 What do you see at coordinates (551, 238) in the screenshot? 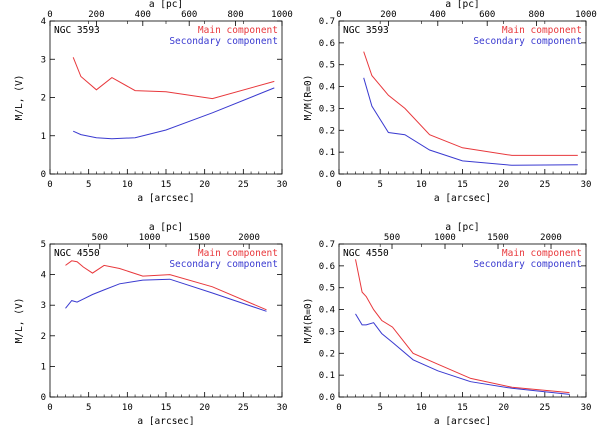
I see `top-tick-label: 2000` at bounding box center [551, 238].